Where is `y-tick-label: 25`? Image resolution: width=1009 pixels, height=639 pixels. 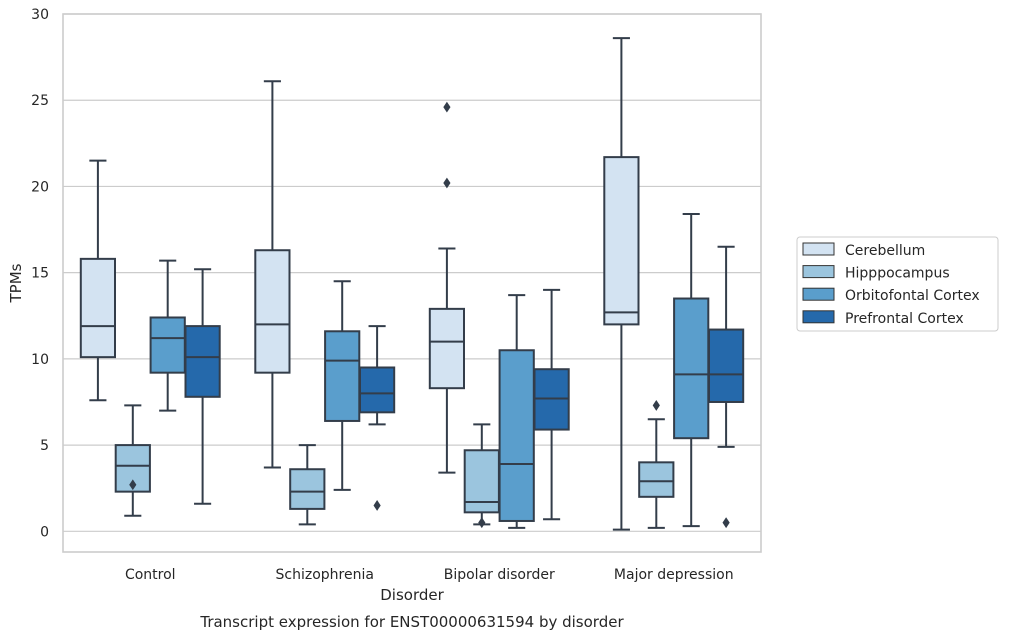
y-tick-label: 25 is located at coordinates (40, 101).